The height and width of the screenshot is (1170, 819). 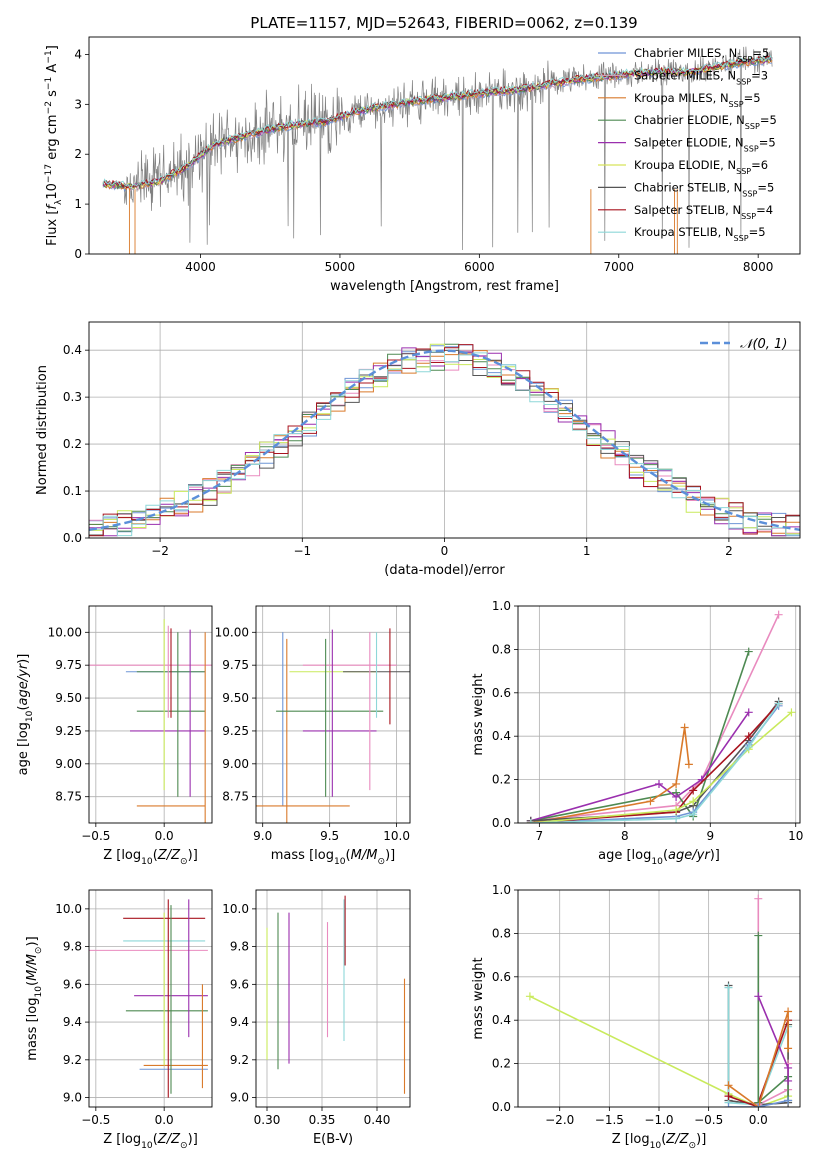 What do you see at coordinates (625, 836) in the screenshot?
I see `x-tick-label: 8` at bounding box center [625, 836].